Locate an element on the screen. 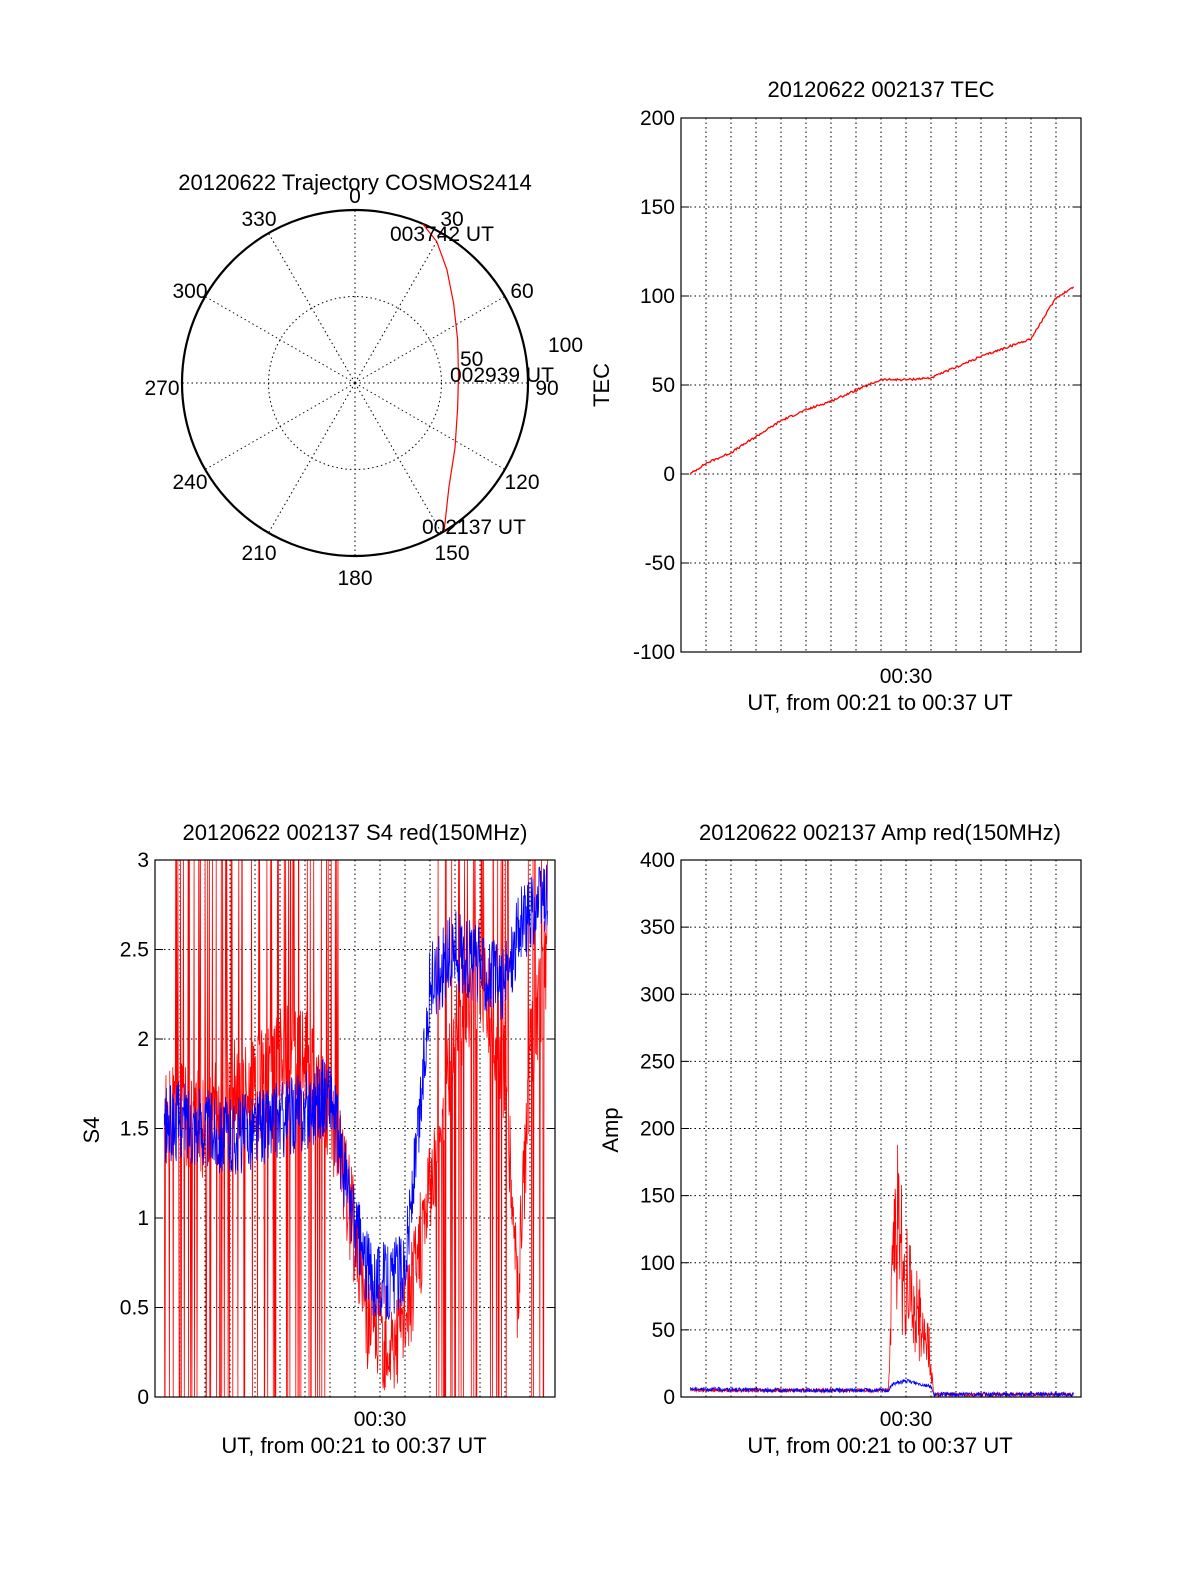 The height and width of the screenshot is (1575, 1200). s4-y-tick-label: 0 is located at coordinates (143, 1397).